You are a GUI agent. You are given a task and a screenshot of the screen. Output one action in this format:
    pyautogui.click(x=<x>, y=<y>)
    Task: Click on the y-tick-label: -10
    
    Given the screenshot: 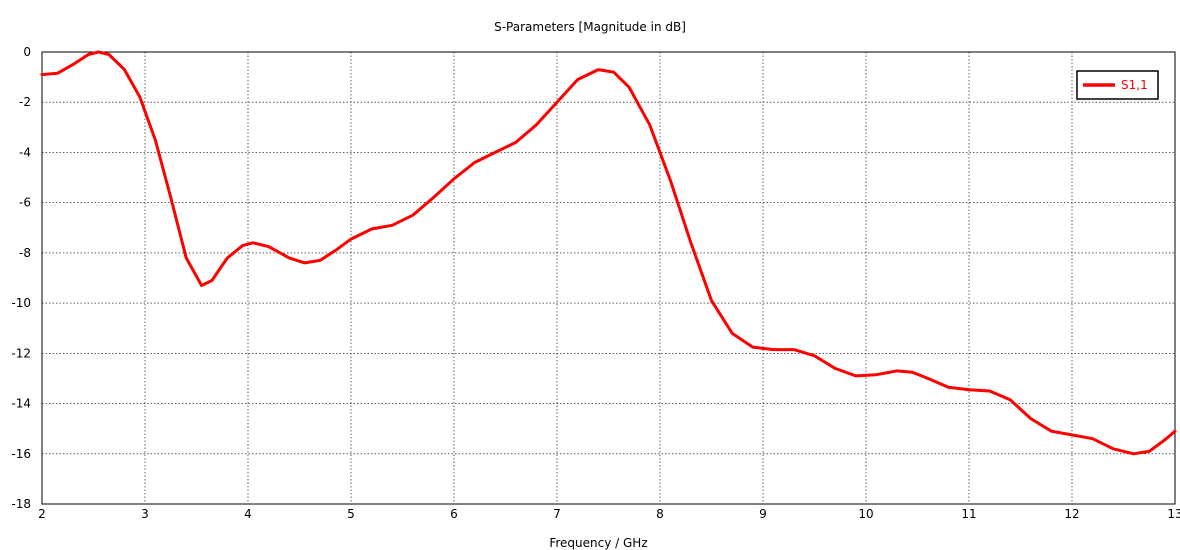 What is the action you would take?
    pyautogui.click(x=21, y=303)
    